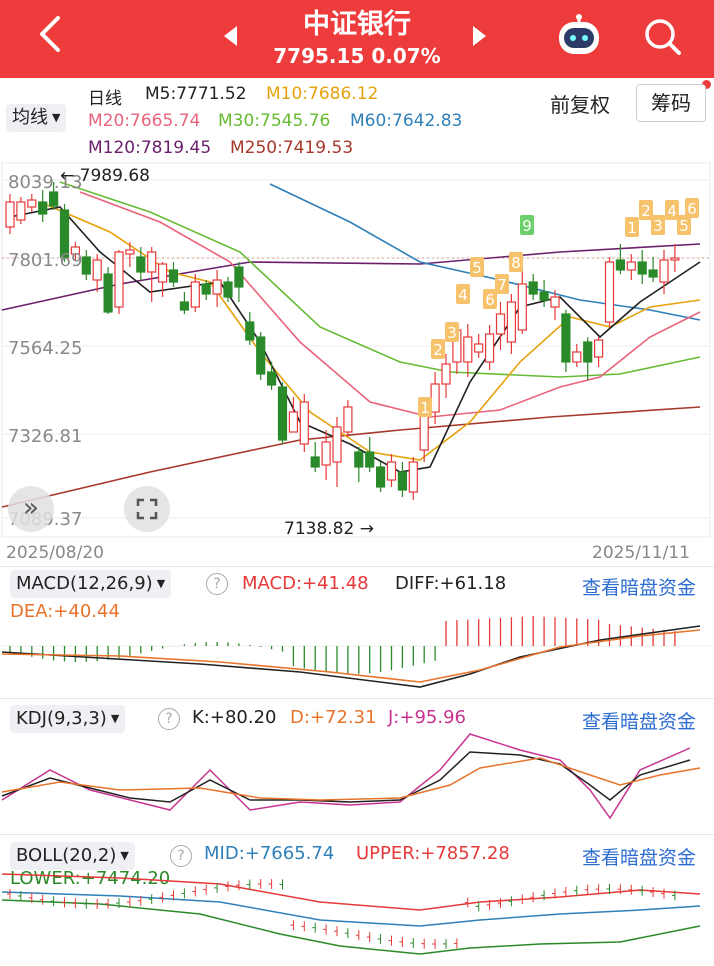  I want to click on kdj-select: KDJ(9,3,3) ▼, so click(68, 719).